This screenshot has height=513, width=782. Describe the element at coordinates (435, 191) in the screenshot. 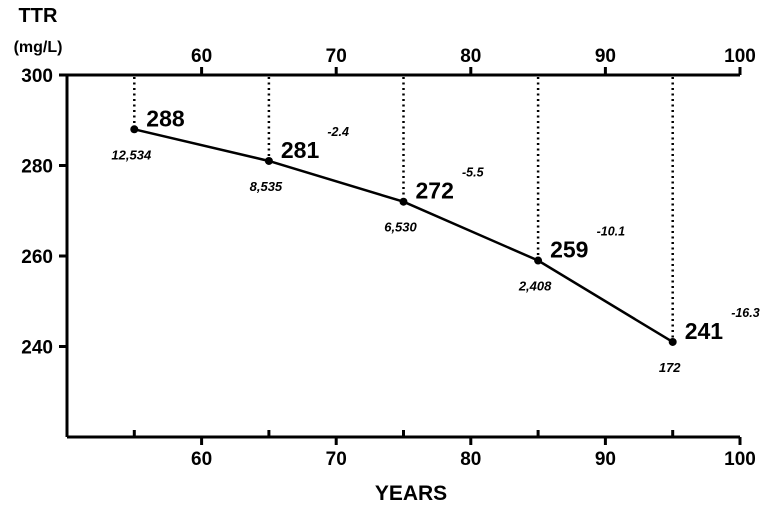

I see `value-label: 272` at that location.